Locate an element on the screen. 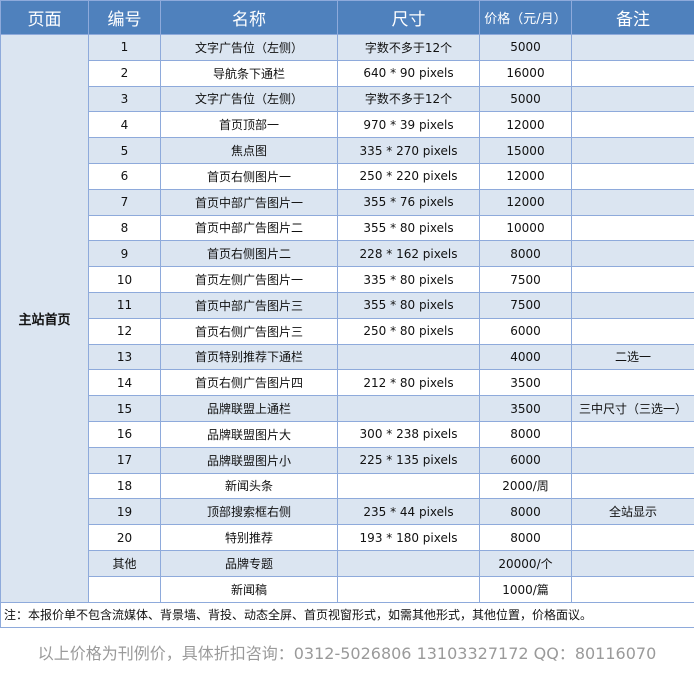 This screenshot has height=677, width=694. number-cell: 1 is located at coordinates (124, 47).